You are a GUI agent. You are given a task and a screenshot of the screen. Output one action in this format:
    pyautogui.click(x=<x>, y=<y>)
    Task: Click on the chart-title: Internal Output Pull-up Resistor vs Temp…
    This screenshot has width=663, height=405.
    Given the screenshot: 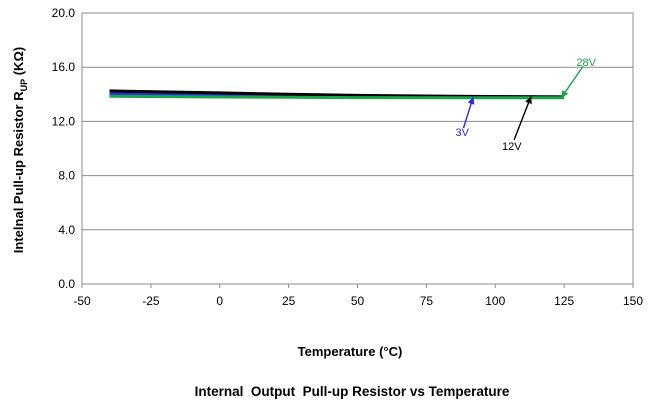 What is the action you would take?
    pyautogui.click(x=352, y=391)
    